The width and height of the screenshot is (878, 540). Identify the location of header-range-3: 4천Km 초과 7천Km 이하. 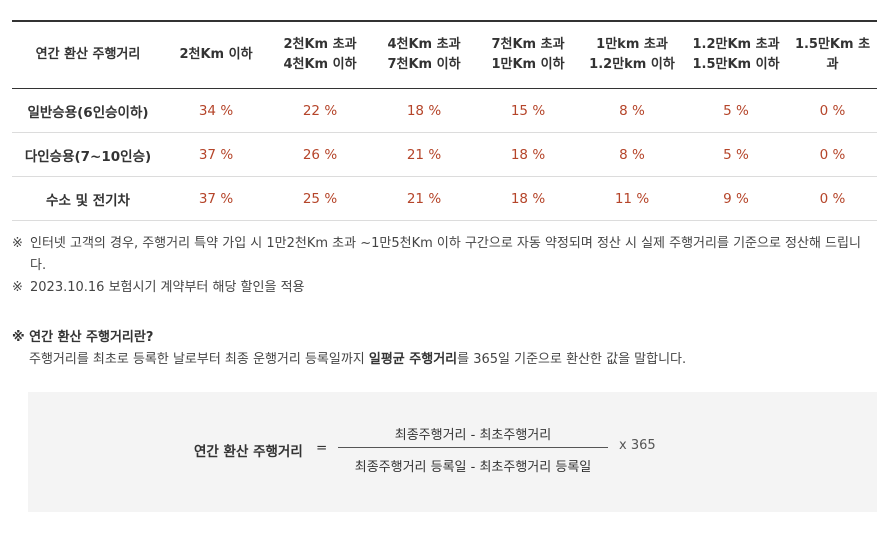
(424, 55).